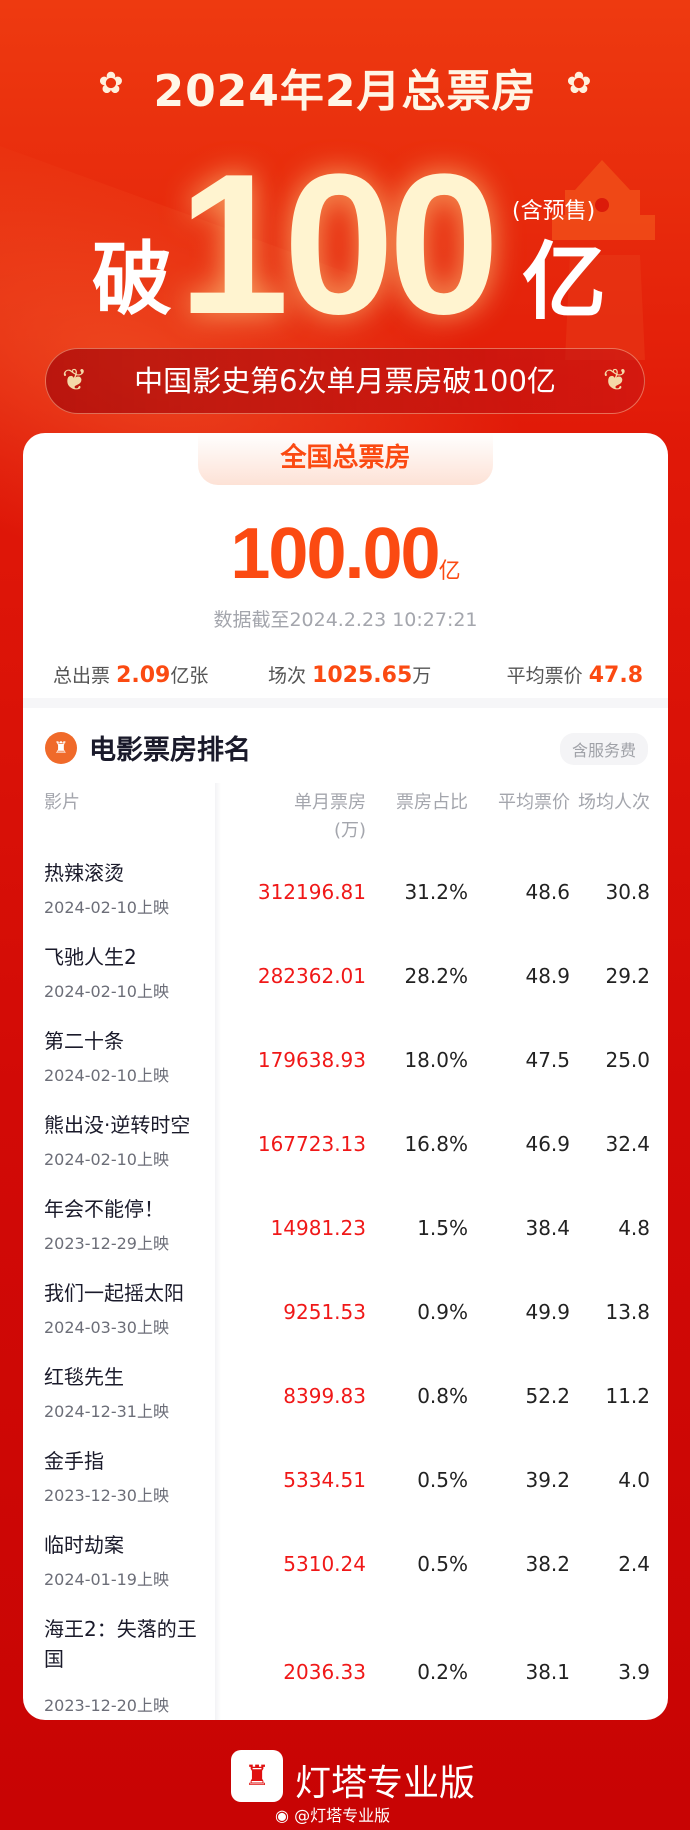  What do you see at coordinates (627, 1396) in the screenshot?
I see `per-show-value: 11.2` at bounding box center [627, 1396].